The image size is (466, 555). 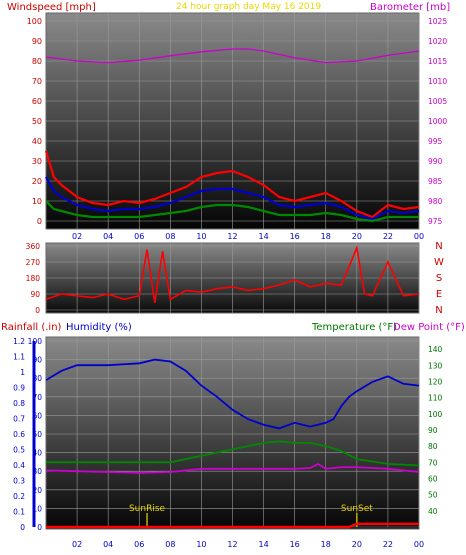 What do you see at coordinates (410, 7) in the screenshot?
I see `barometer-axis-title: Barometer [mb]` at bounding box center [410, 7].